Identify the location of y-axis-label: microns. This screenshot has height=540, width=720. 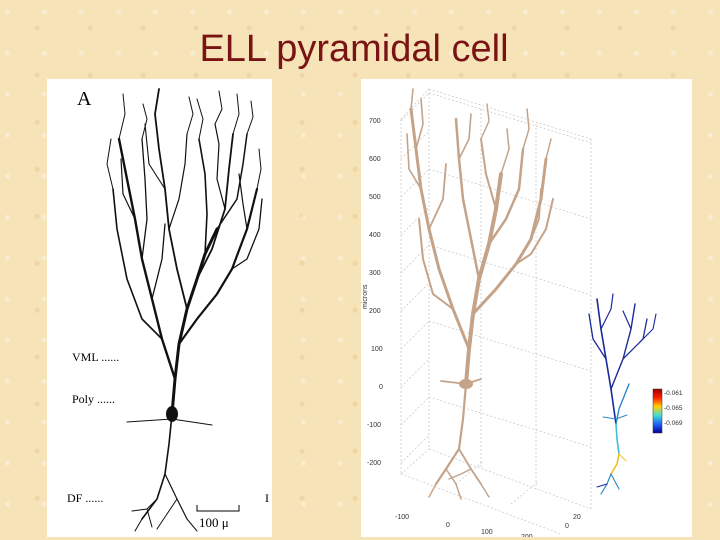
(365, 296).